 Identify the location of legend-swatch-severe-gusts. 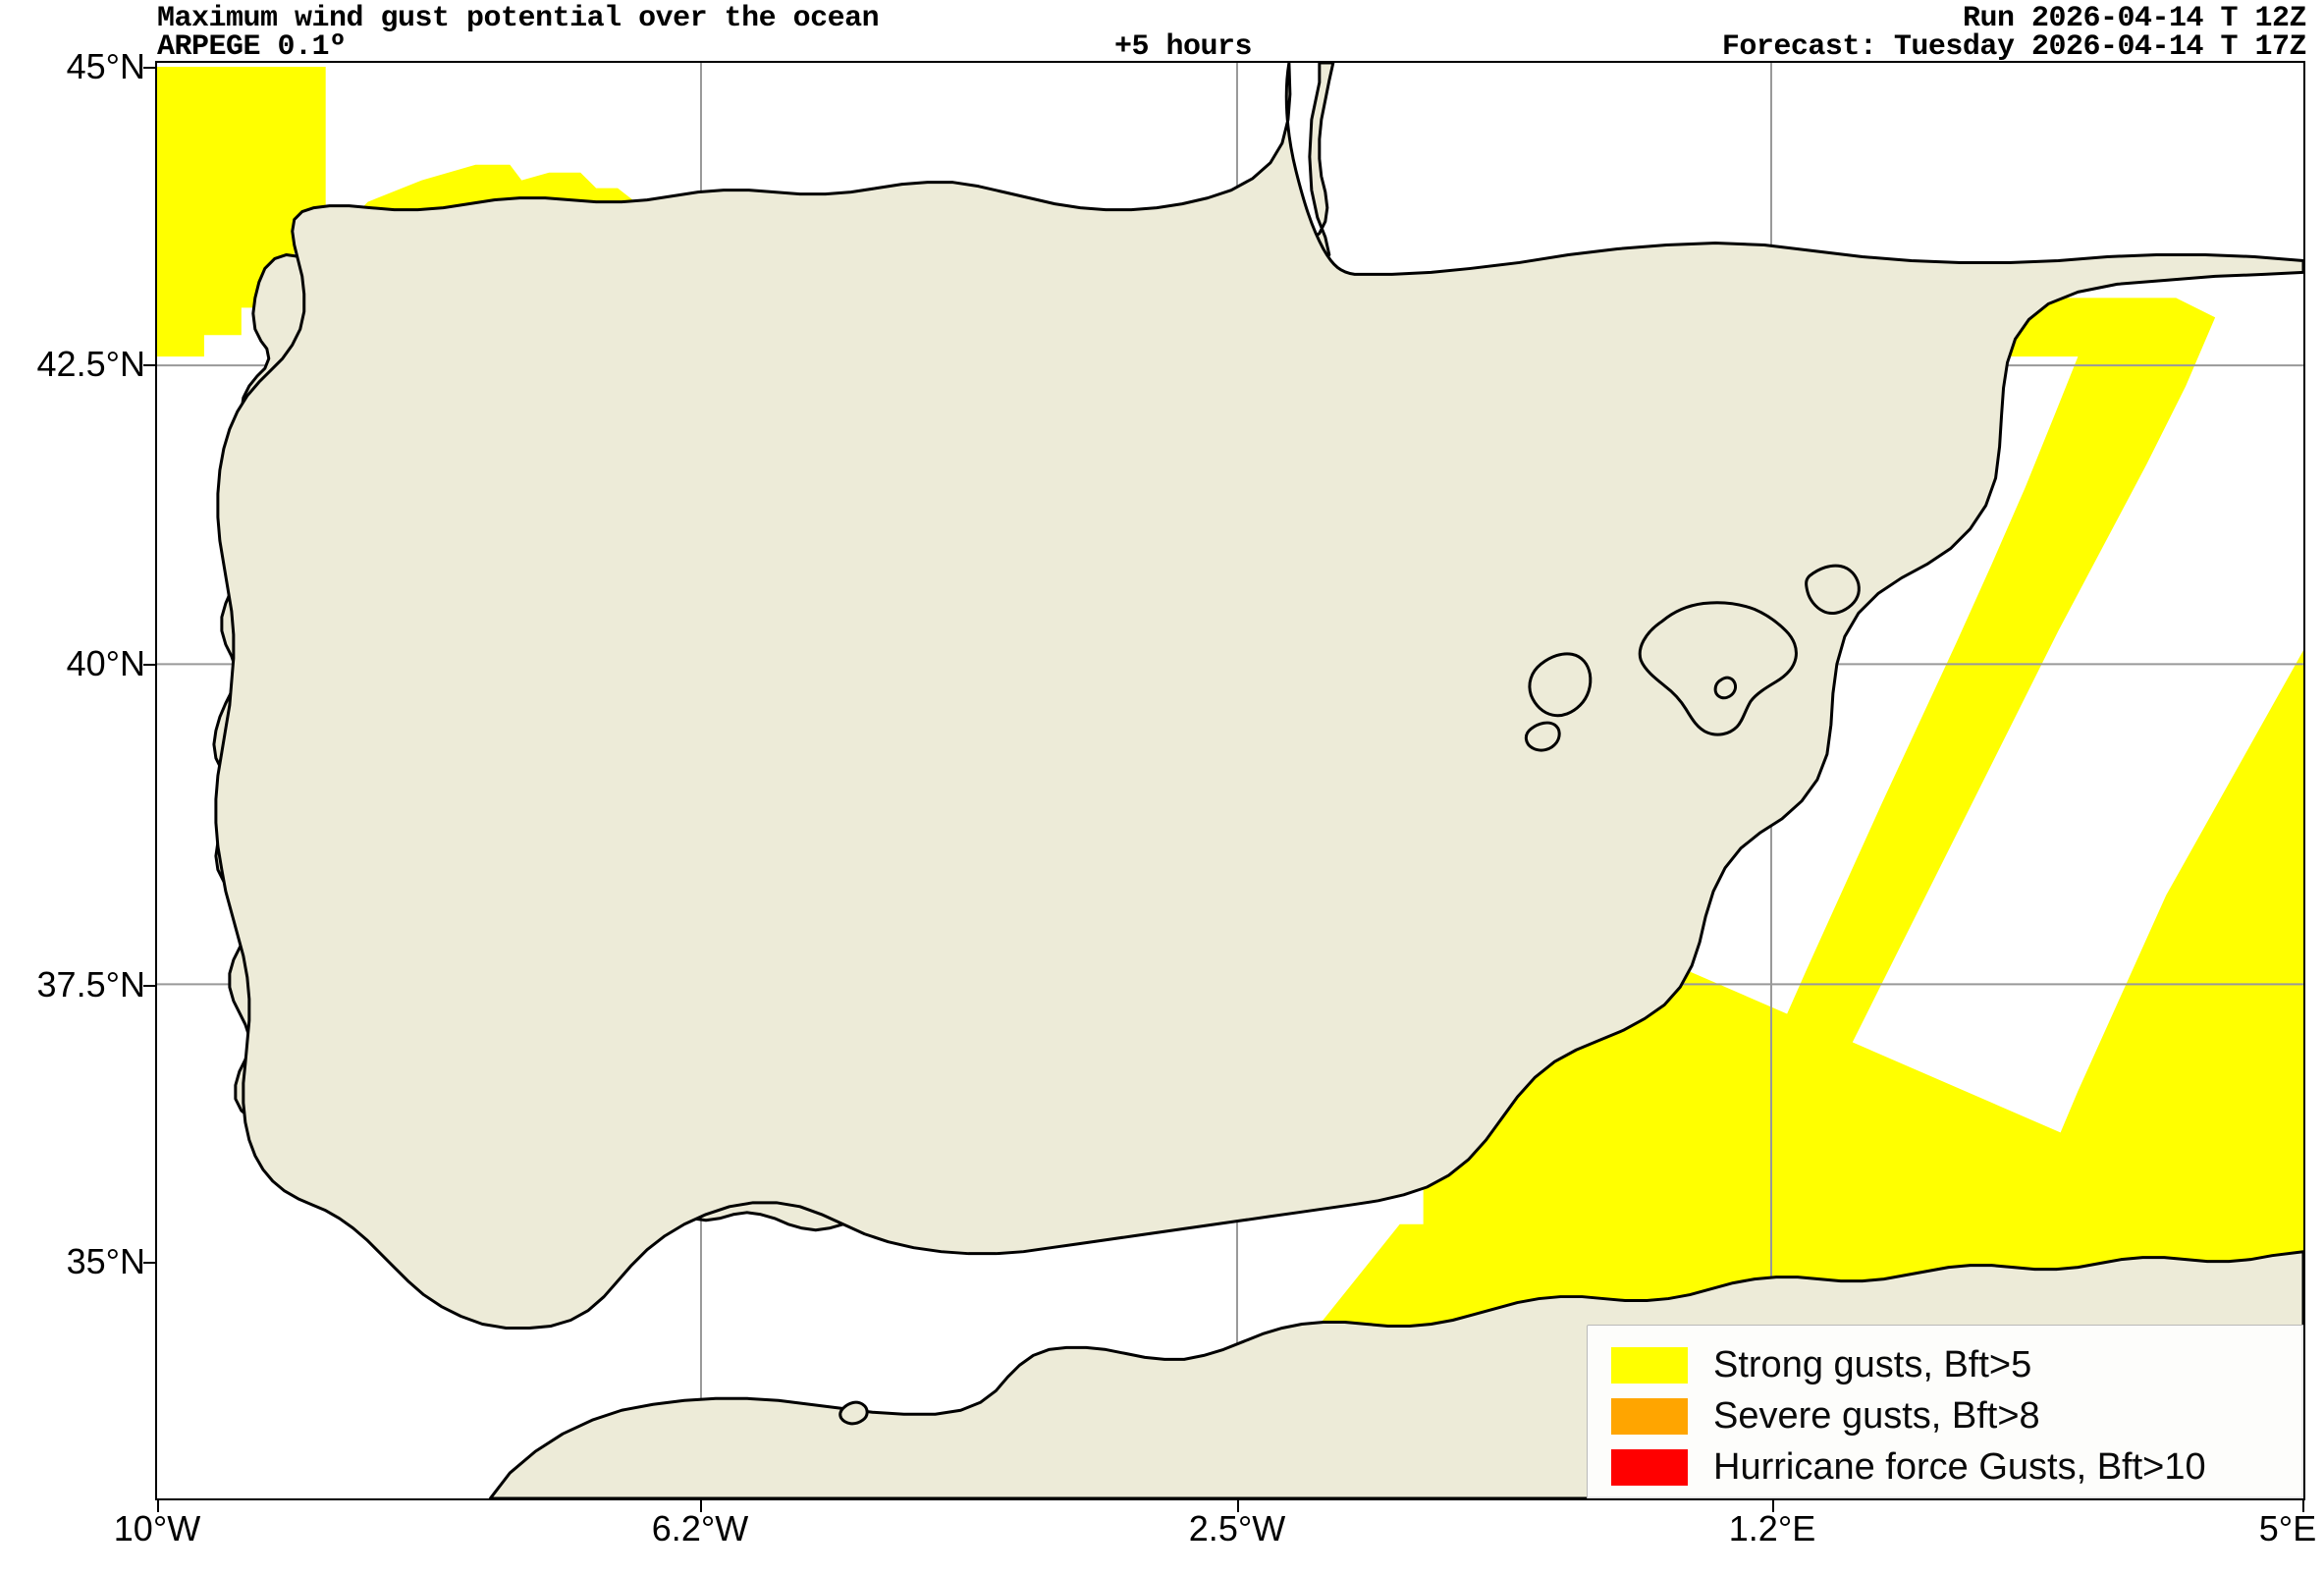
(1649, 1416).